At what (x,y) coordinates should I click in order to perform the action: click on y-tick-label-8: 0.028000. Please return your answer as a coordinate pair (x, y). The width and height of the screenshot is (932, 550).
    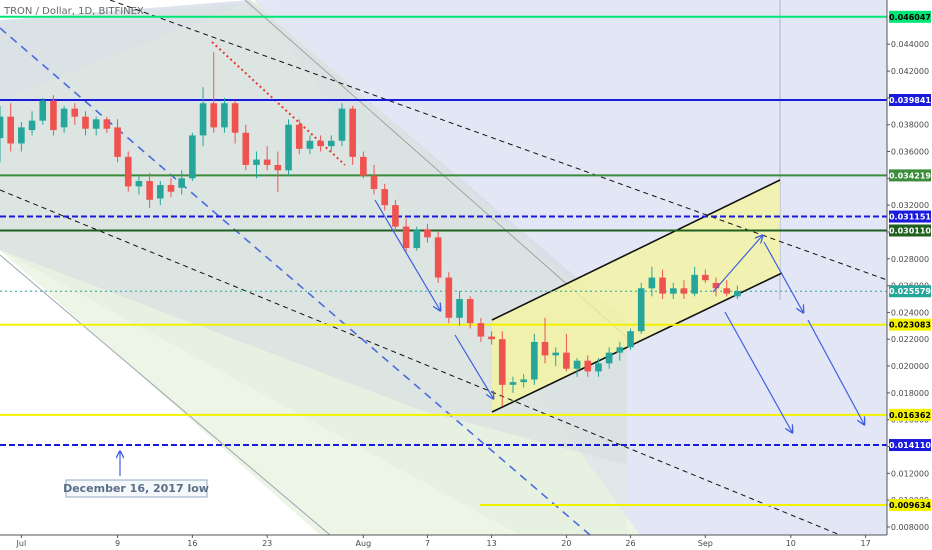
    Looking at the image, I should click on (910, 259).